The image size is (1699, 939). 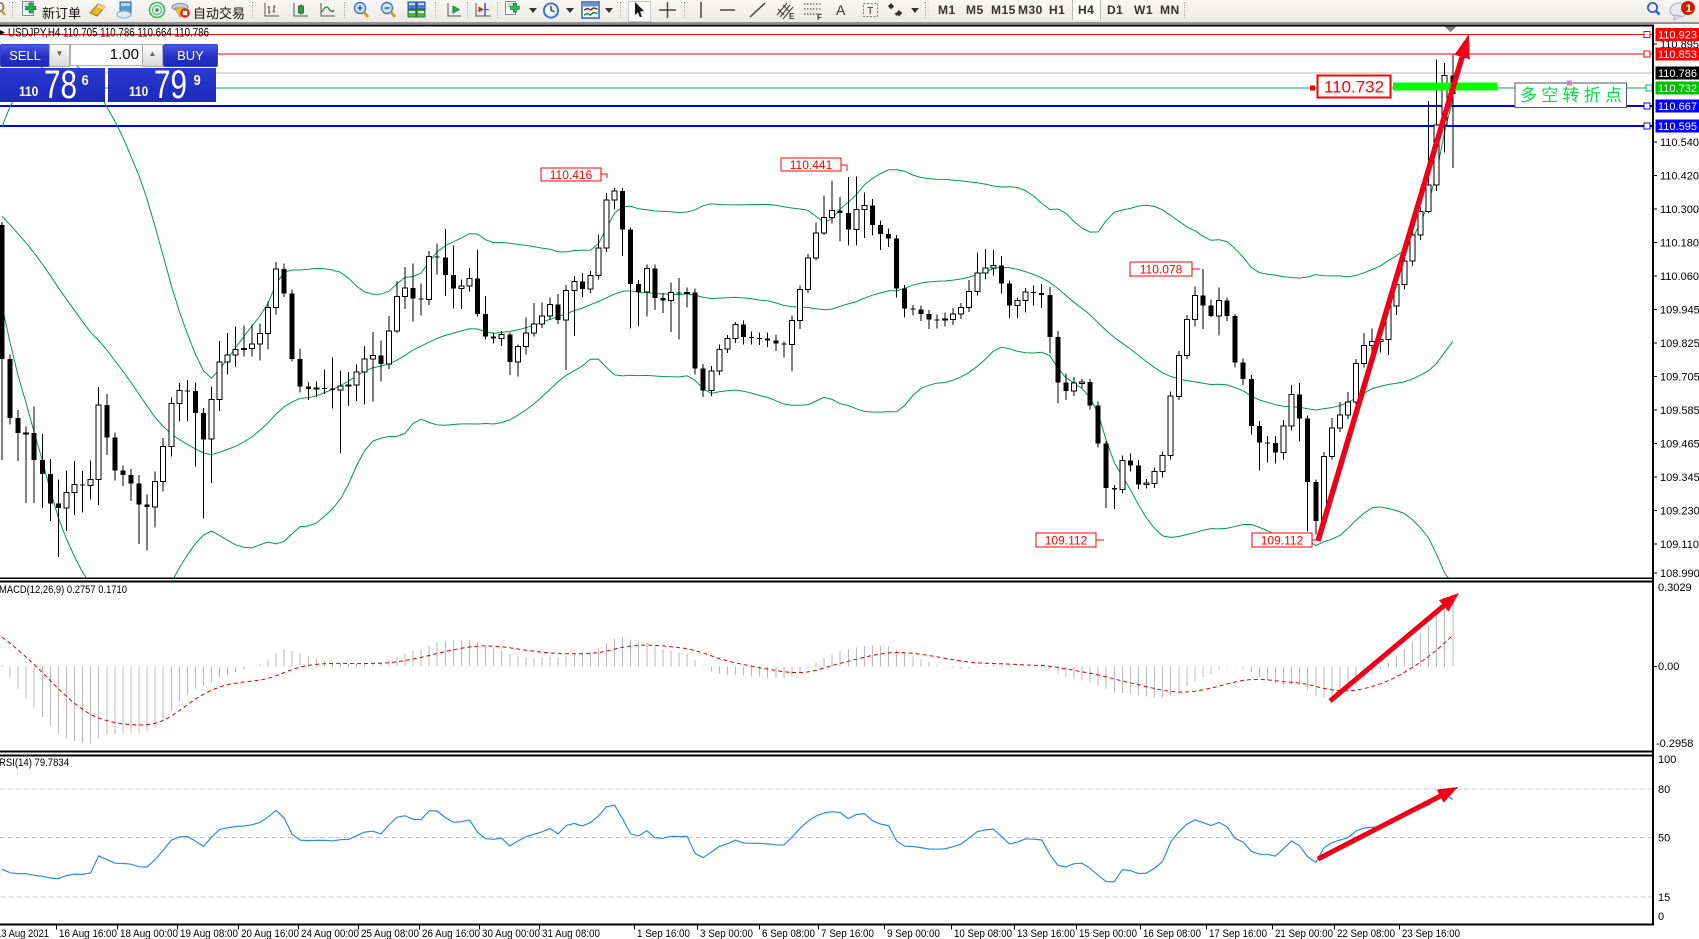 What do you see at coordinates (1679, 574) in the screenshot?
I see `svg-text: 108.990` at bounding box center [1679, 574].